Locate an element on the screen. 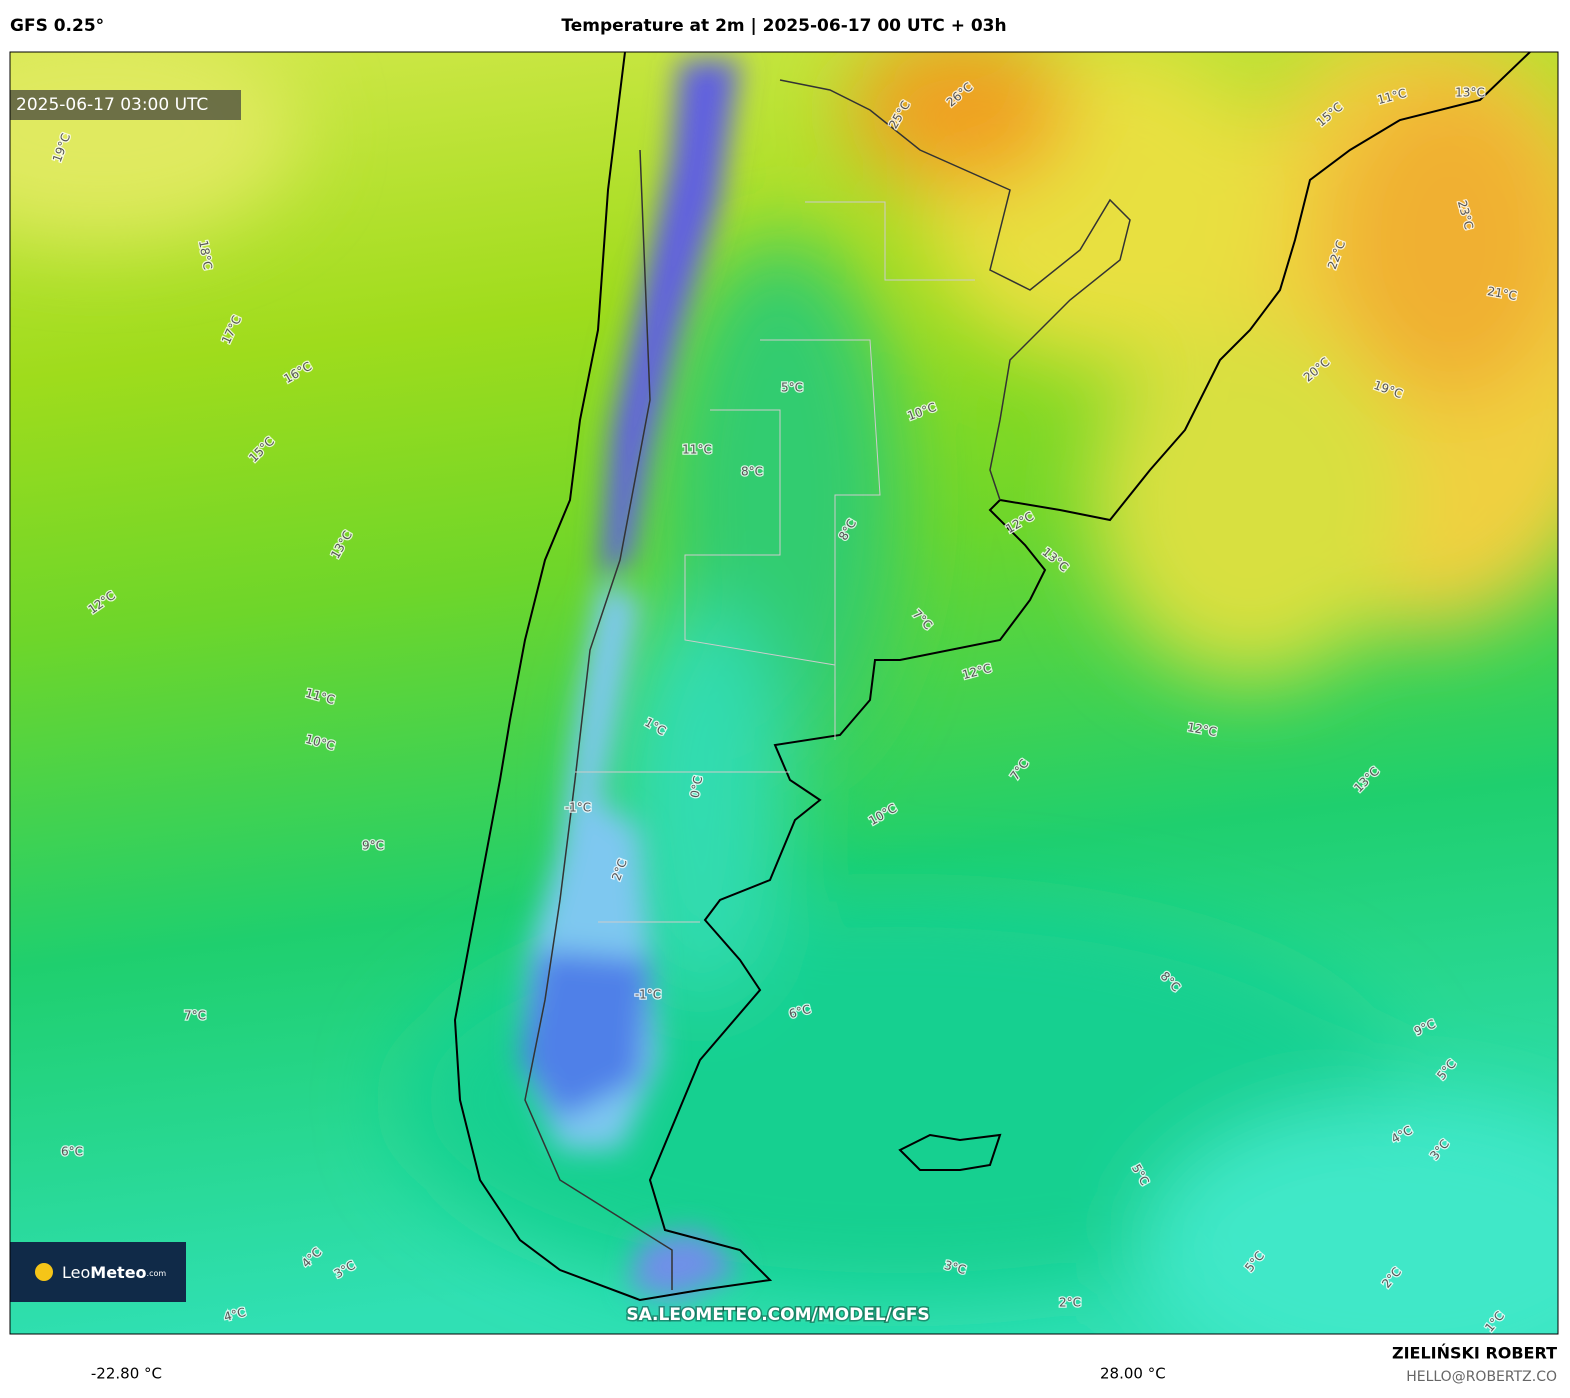  contour-label: 2°C is located at coordinates (1070, 1303).